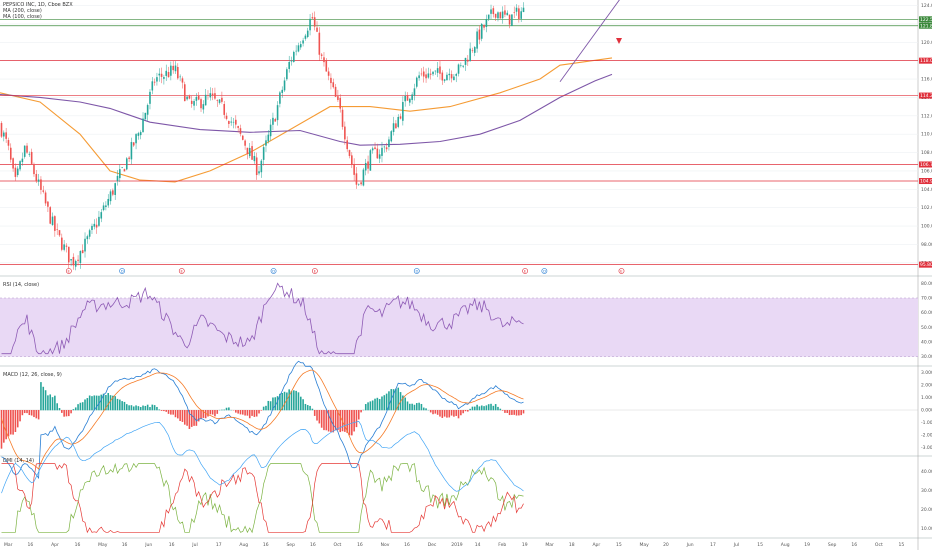 The width and height of the screenshot is (932, 550). Describe the element at coordinates (262, 457) in the screenshot. I see `dmi-adx-line` at that location.